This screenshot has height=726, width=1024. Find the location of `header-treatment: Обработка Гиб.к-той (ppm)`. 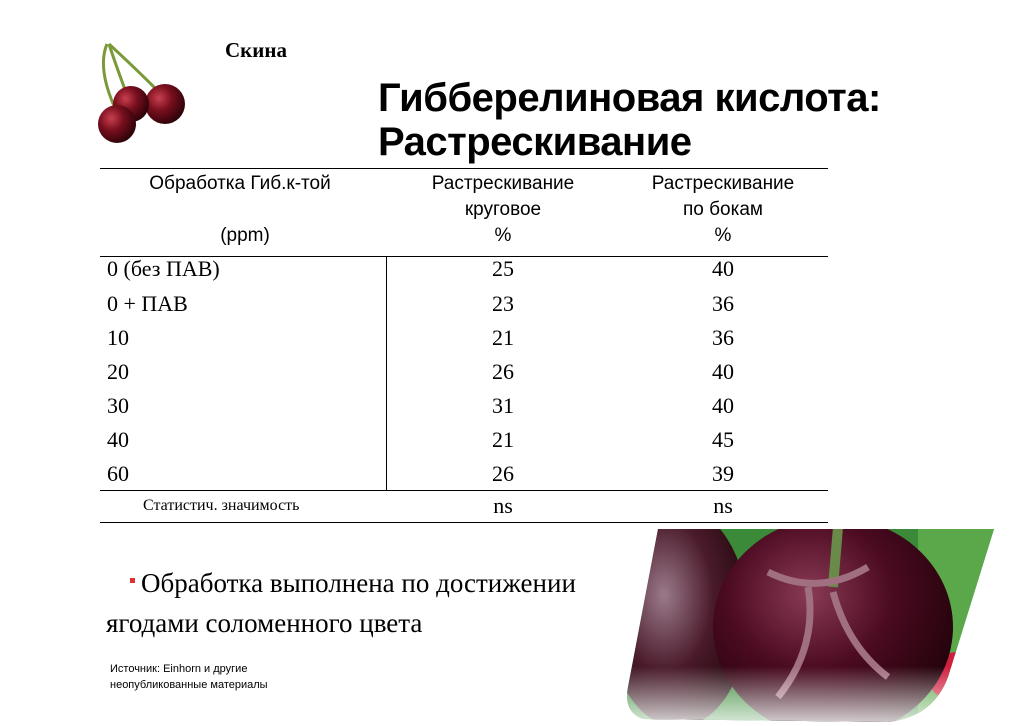

header-treatment: Обработка Гиб.к-той (ppm) is located at coordinates (240, 210).